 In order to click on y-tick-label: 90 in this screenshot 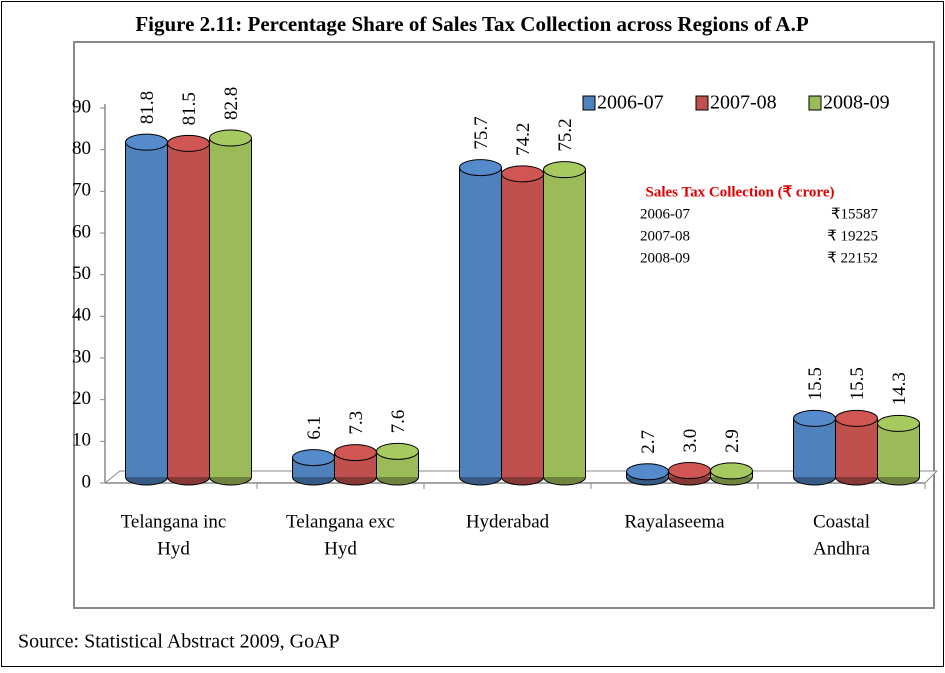, I will do `click(81, 106)`.